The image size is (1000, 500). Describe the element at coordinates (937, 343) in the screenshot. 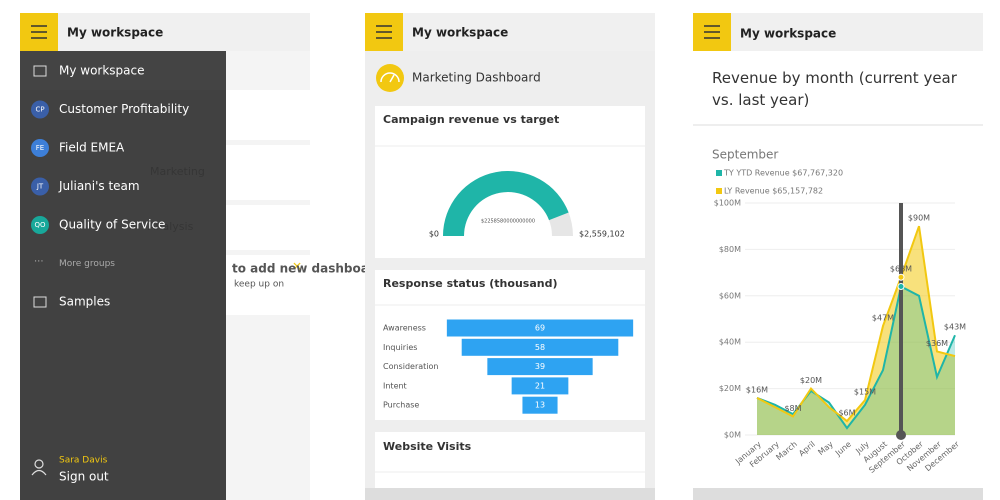

I see `data-label: $36M` at that location.